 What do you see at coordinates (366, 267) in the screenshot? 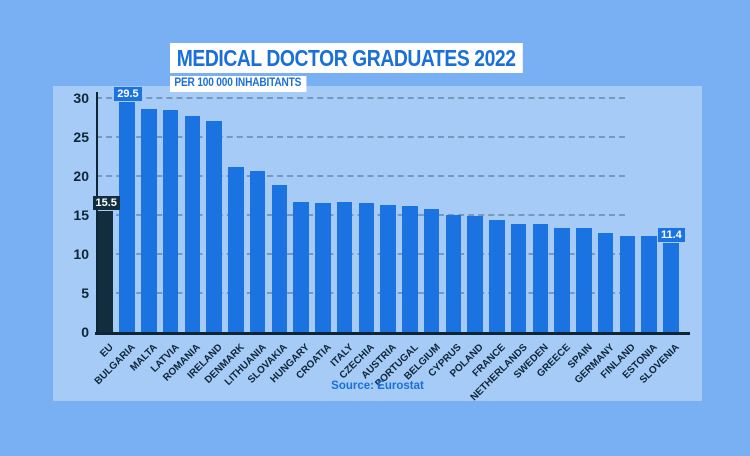
I see `bar-czechia` at bounding box center [366, 267].